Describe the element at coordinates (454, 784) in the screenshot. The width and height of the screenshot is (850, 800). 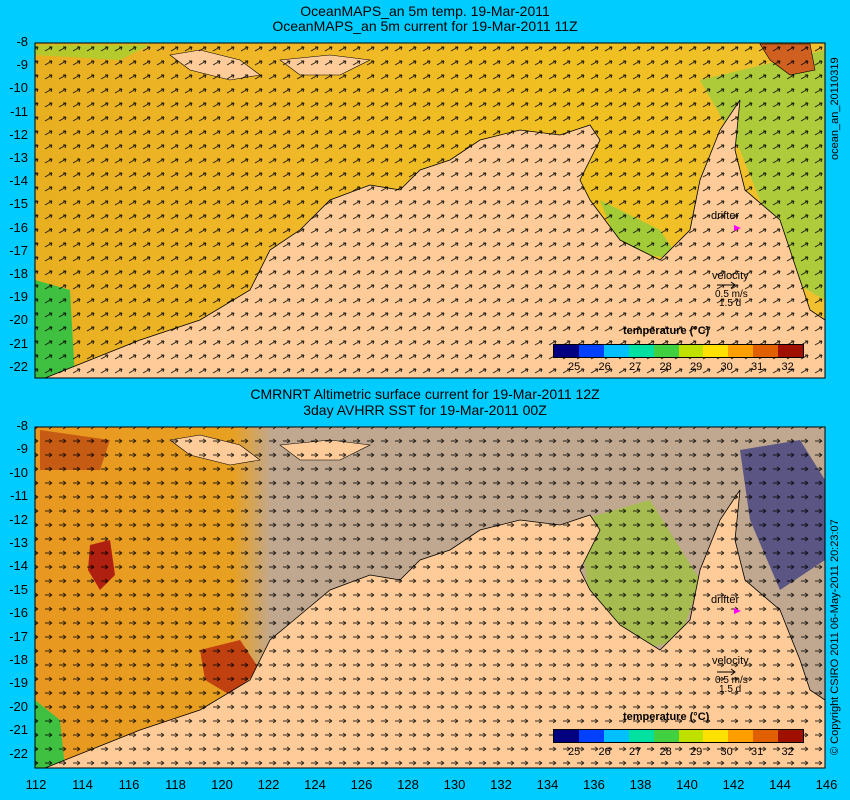
I see `longitude-tick-label: 130` at that location.